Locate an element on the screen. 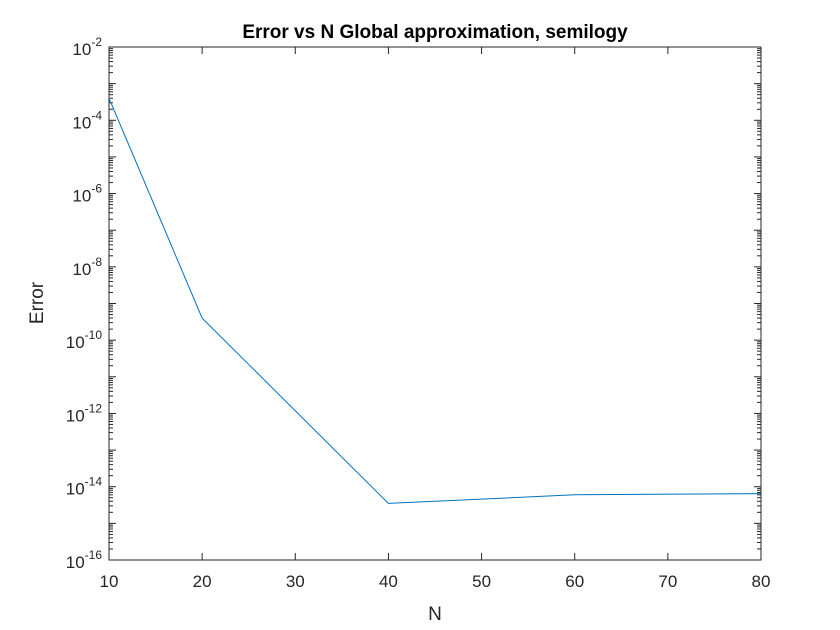 The image size is (840, 630). y-tick-label: 10⁻¹⁰ is located at coordinates (84, 340).